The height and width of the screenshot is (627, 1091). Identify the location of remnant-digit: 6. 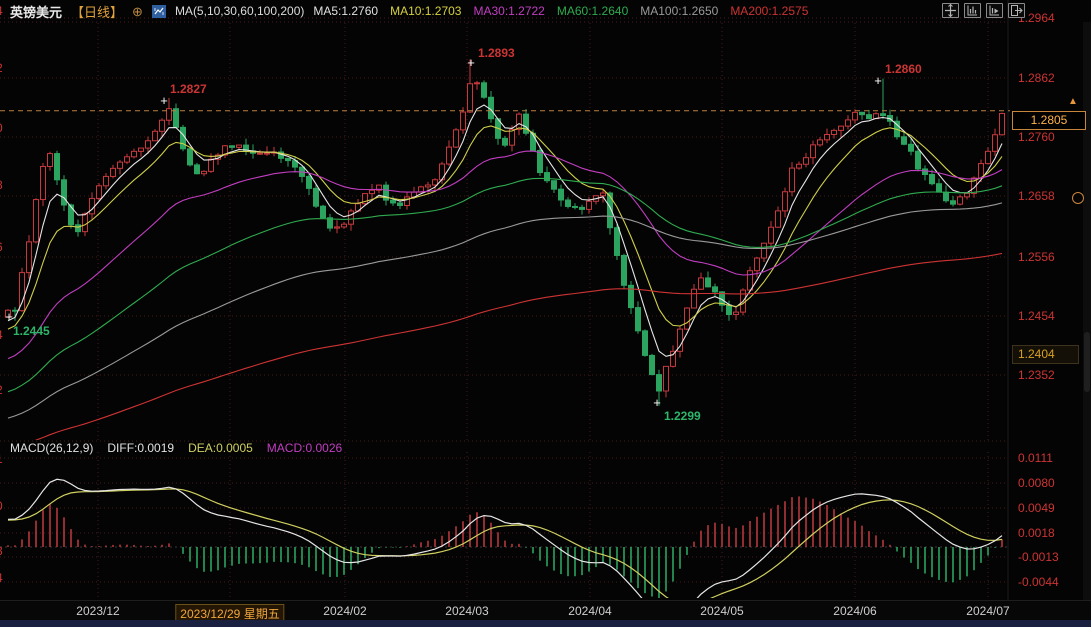
(1, 247).